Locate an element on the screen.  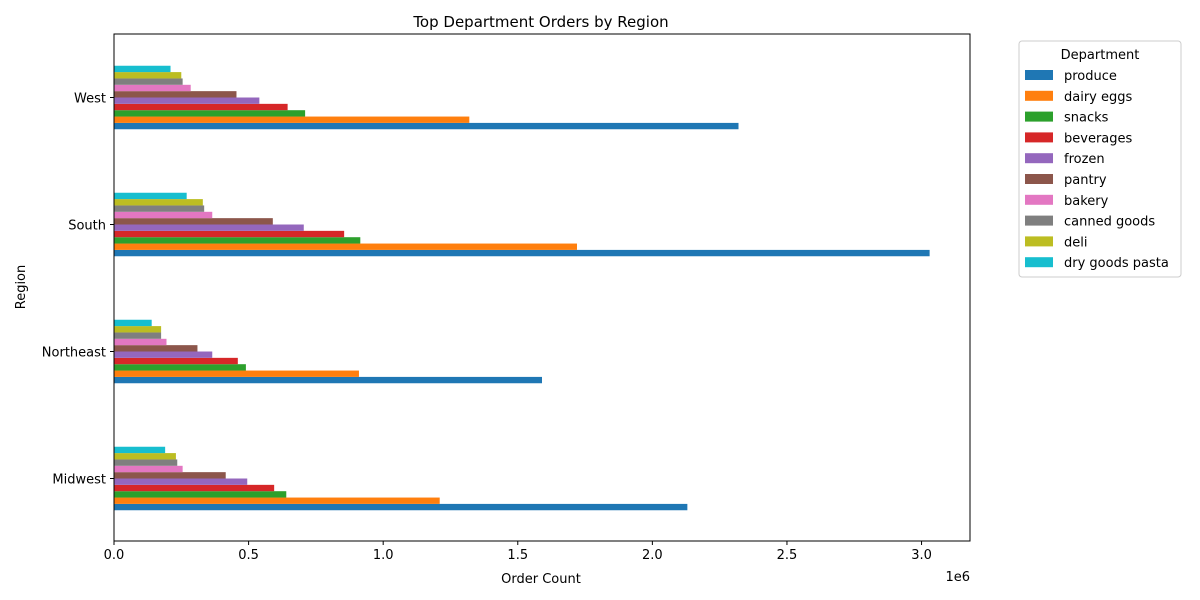
x-tick-label: 1.5 is located at coordinates (517, 555).